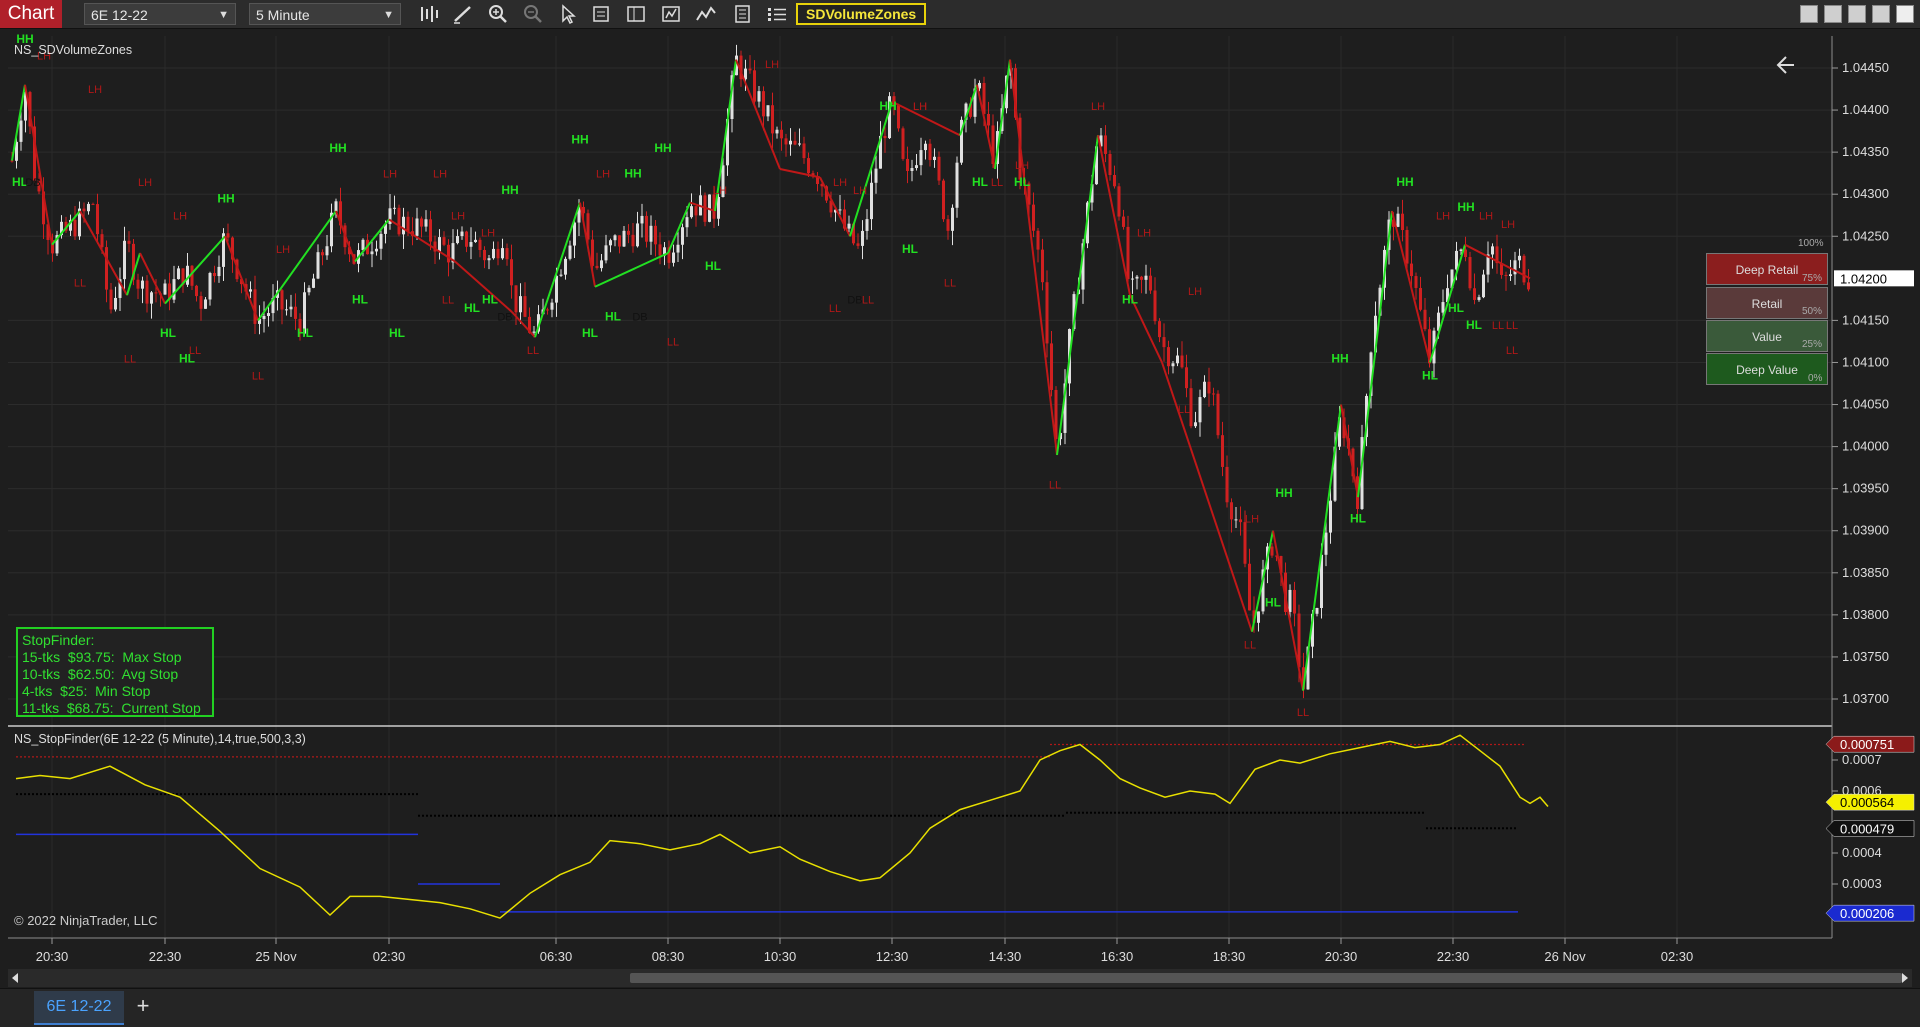 The image size is (1920, 1027). I want to click on bars-type-icon, so click(429, 14).